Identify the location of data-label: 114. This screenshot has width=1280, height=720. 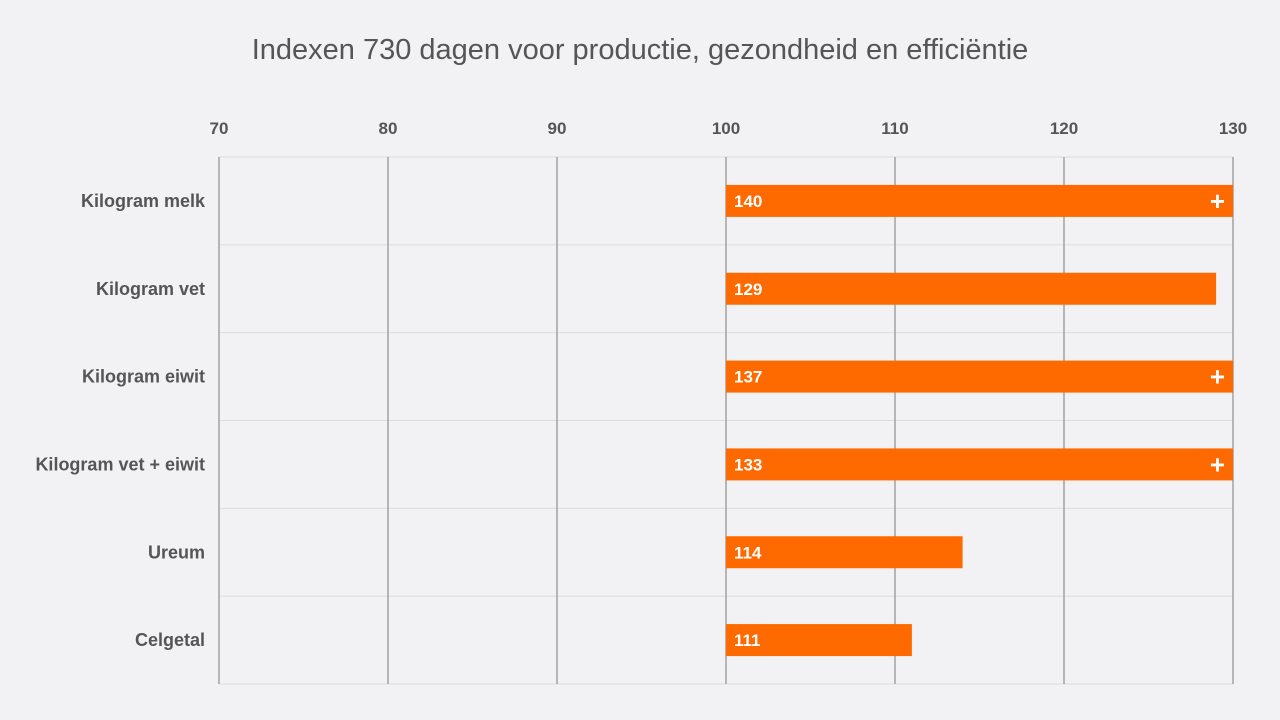
(748, 552).